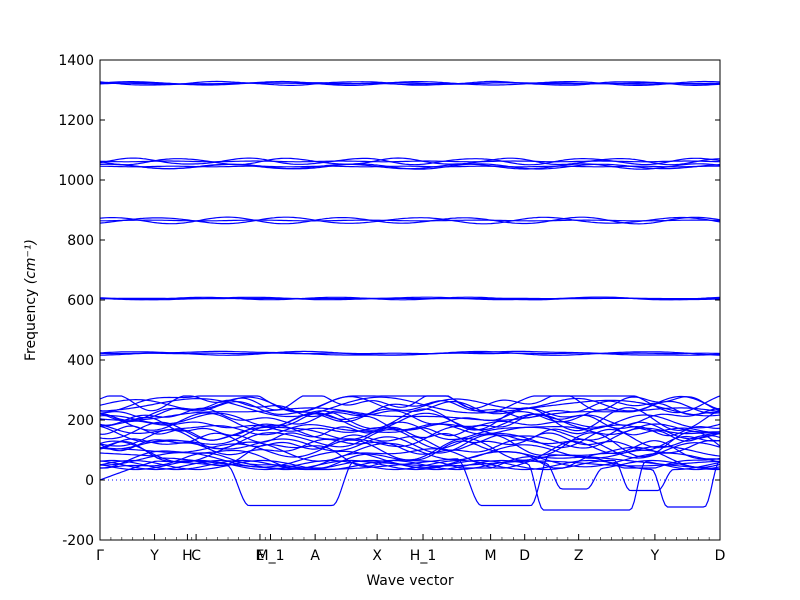  What do you see at coordinates (76, 121) in the screenshot?
I see `y-tick-label: 1200` at bounding box center [76, 121].